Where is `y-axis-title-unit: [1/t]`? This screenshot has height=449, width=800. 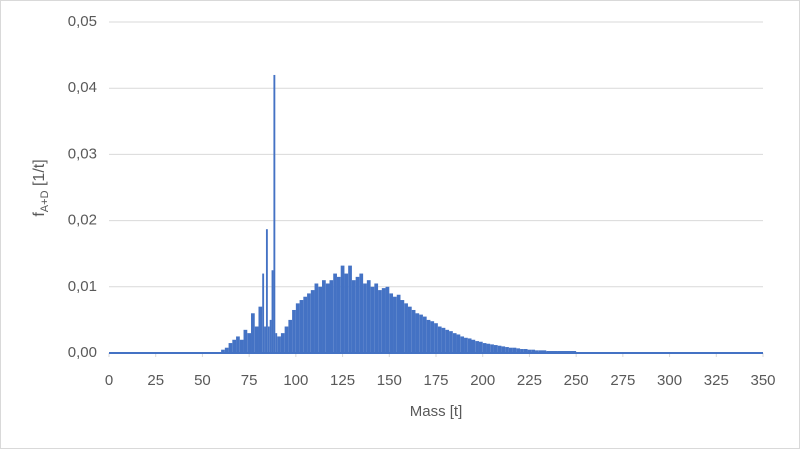 y-axis-title-unit: [1/t] is located at coordinates (39, 174).